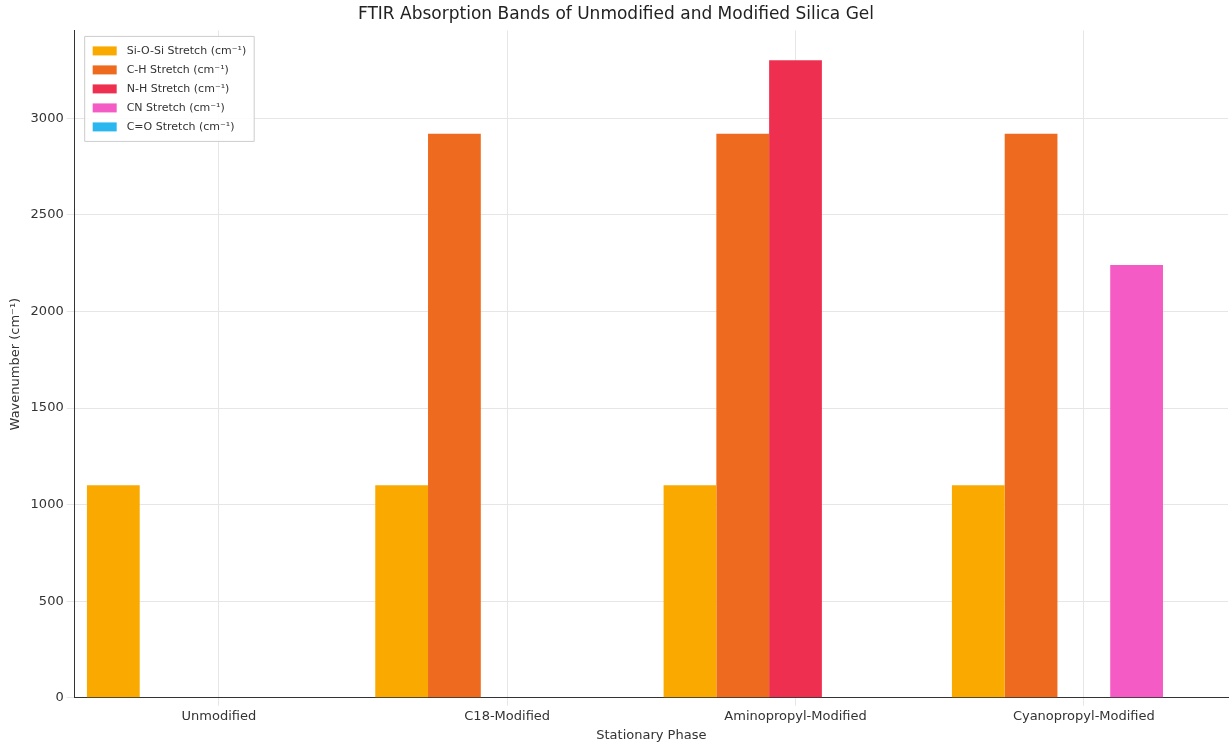 The image size is (1230, 745). Describe the element at coordinates (59, 697) in the screenshot. I see `y-tick-label: 0` at that location.